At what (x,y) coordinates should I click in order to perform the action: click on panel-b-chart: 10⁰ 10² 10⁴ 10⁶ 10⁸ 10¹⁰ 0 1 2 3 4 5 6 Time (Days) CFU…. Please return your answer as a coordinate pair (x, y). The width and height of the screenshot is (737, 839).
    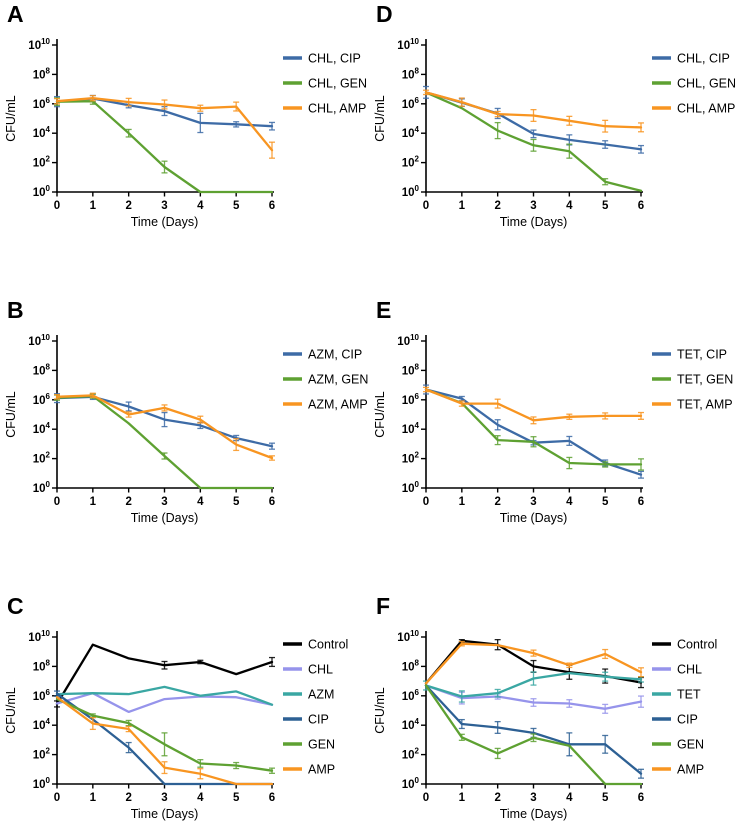
    Looking at the image, I should click on (186, 429).